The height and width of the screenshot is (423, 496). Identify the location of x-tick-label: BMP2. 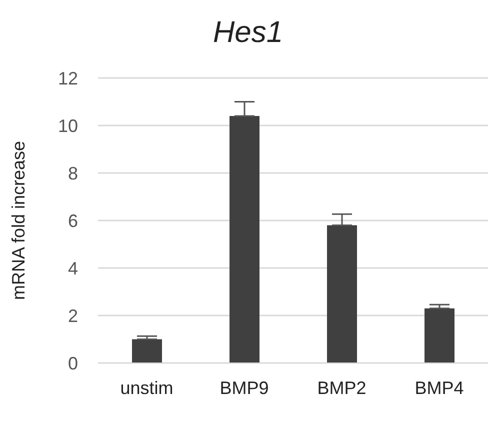
(341, 388).